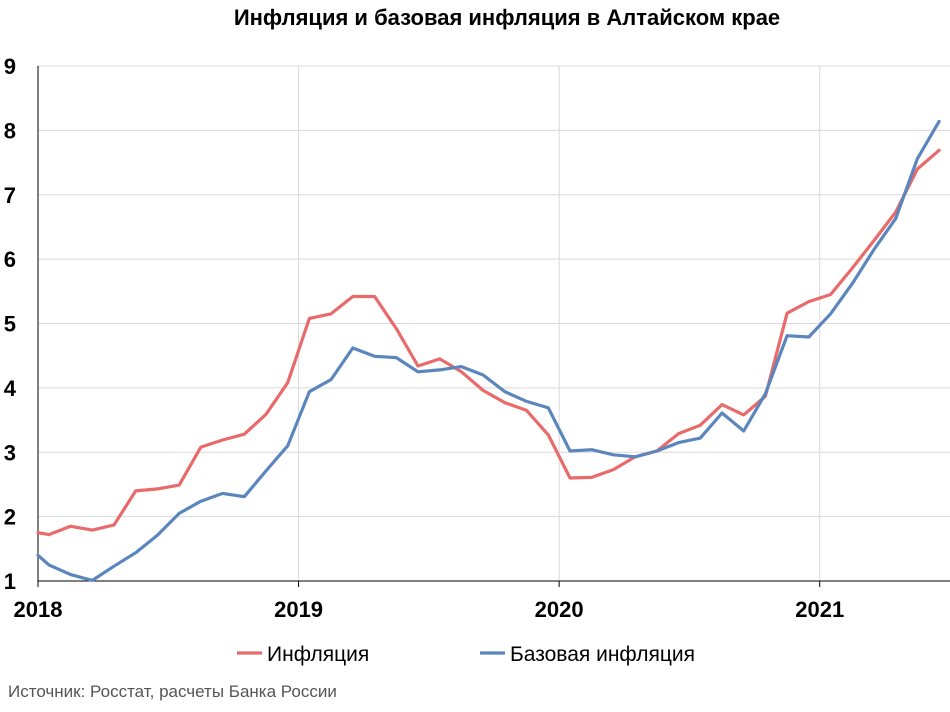 Image resolution: width=950 pixels, height=712 pixels. Describe the element at coordinates (172, 691) in the screenshot. I see `source-note: Источник: Росстат, расчеты Банка России` at that location.